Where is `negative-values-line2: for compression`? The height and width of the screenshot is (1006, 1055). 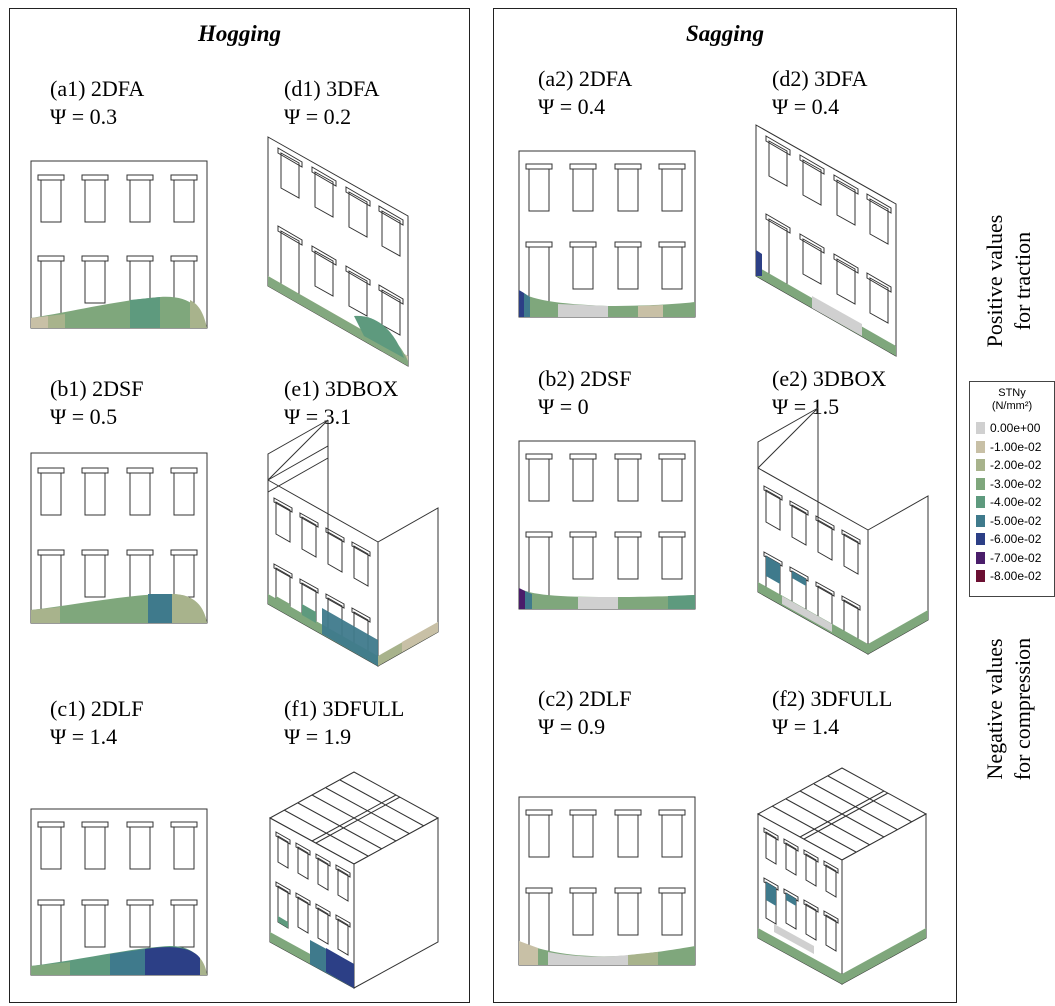 negative-values-line2: for compression is located at coordinates (1022, 709).